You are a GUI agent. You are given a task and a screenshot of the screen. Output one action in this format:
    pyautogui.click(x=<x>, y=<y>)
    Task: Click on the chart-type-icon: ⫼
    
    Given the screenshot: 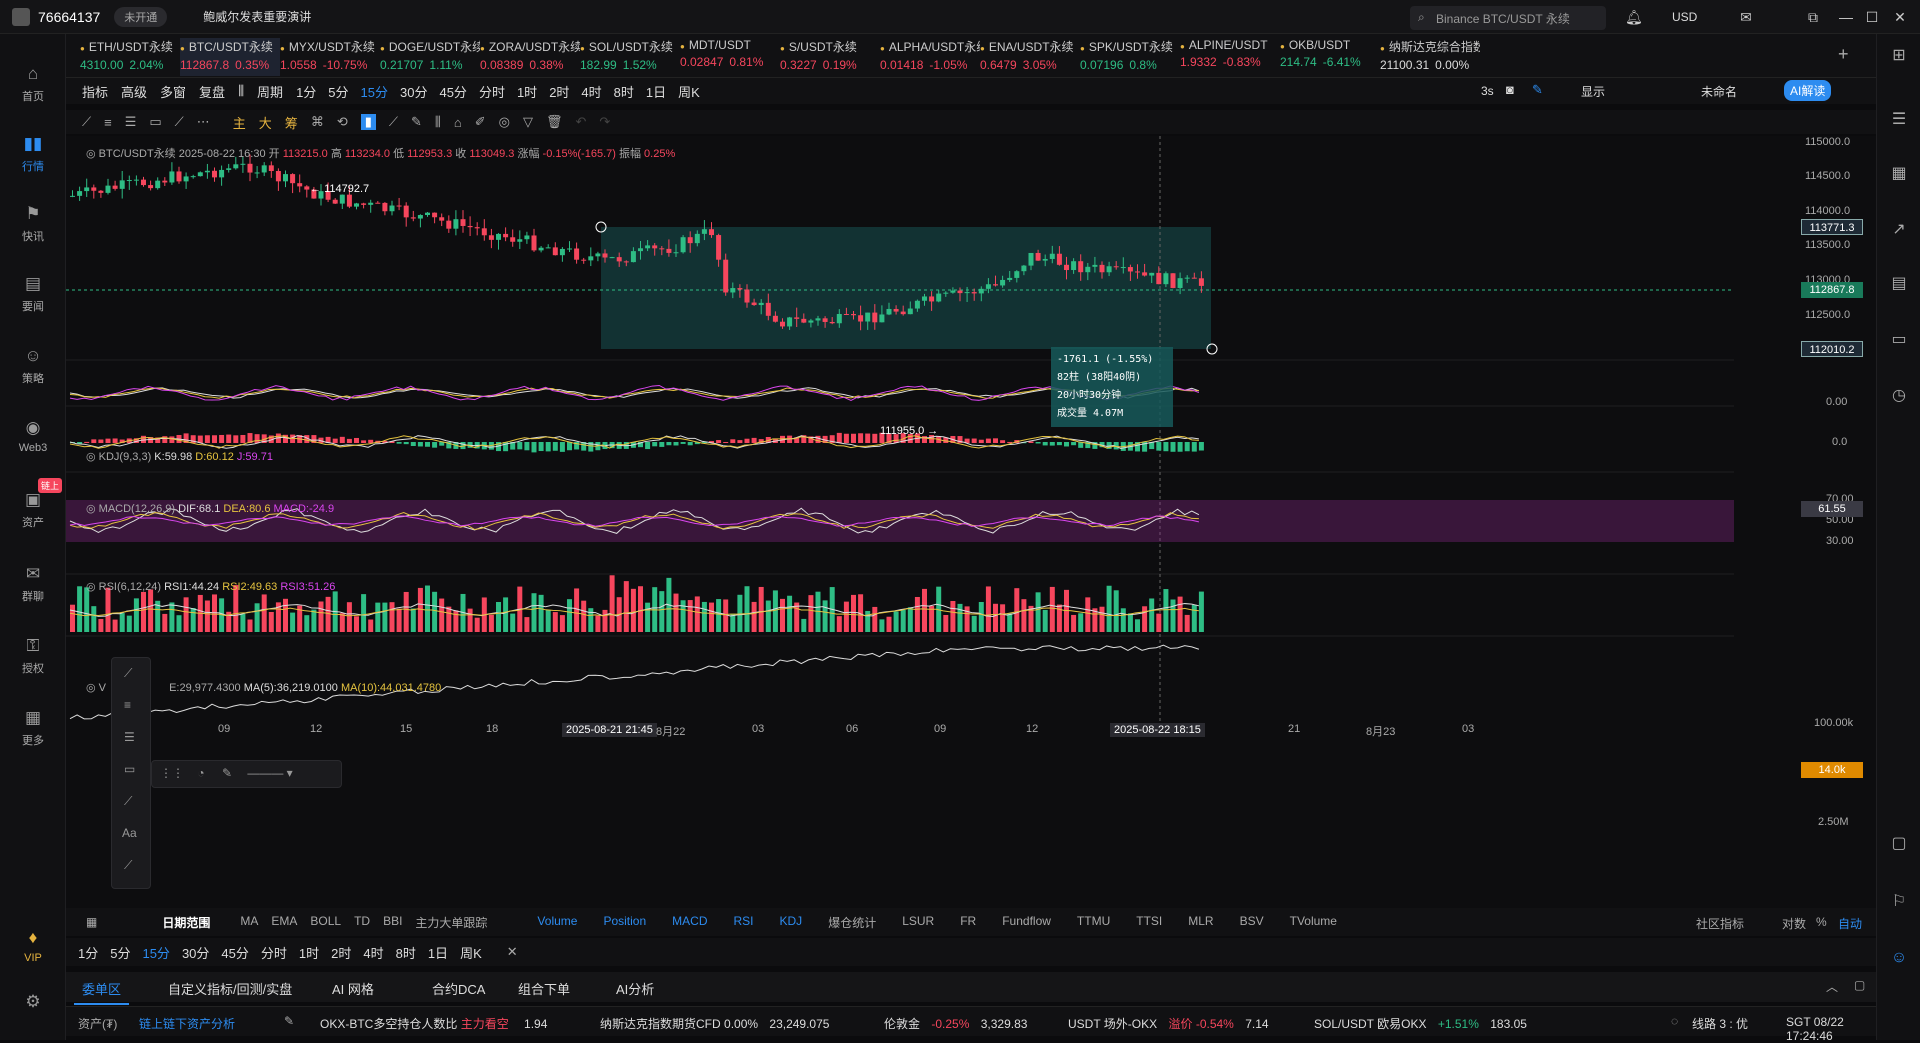 What is the action you would take?
    pyautogui.click(x=241, y=90)
    